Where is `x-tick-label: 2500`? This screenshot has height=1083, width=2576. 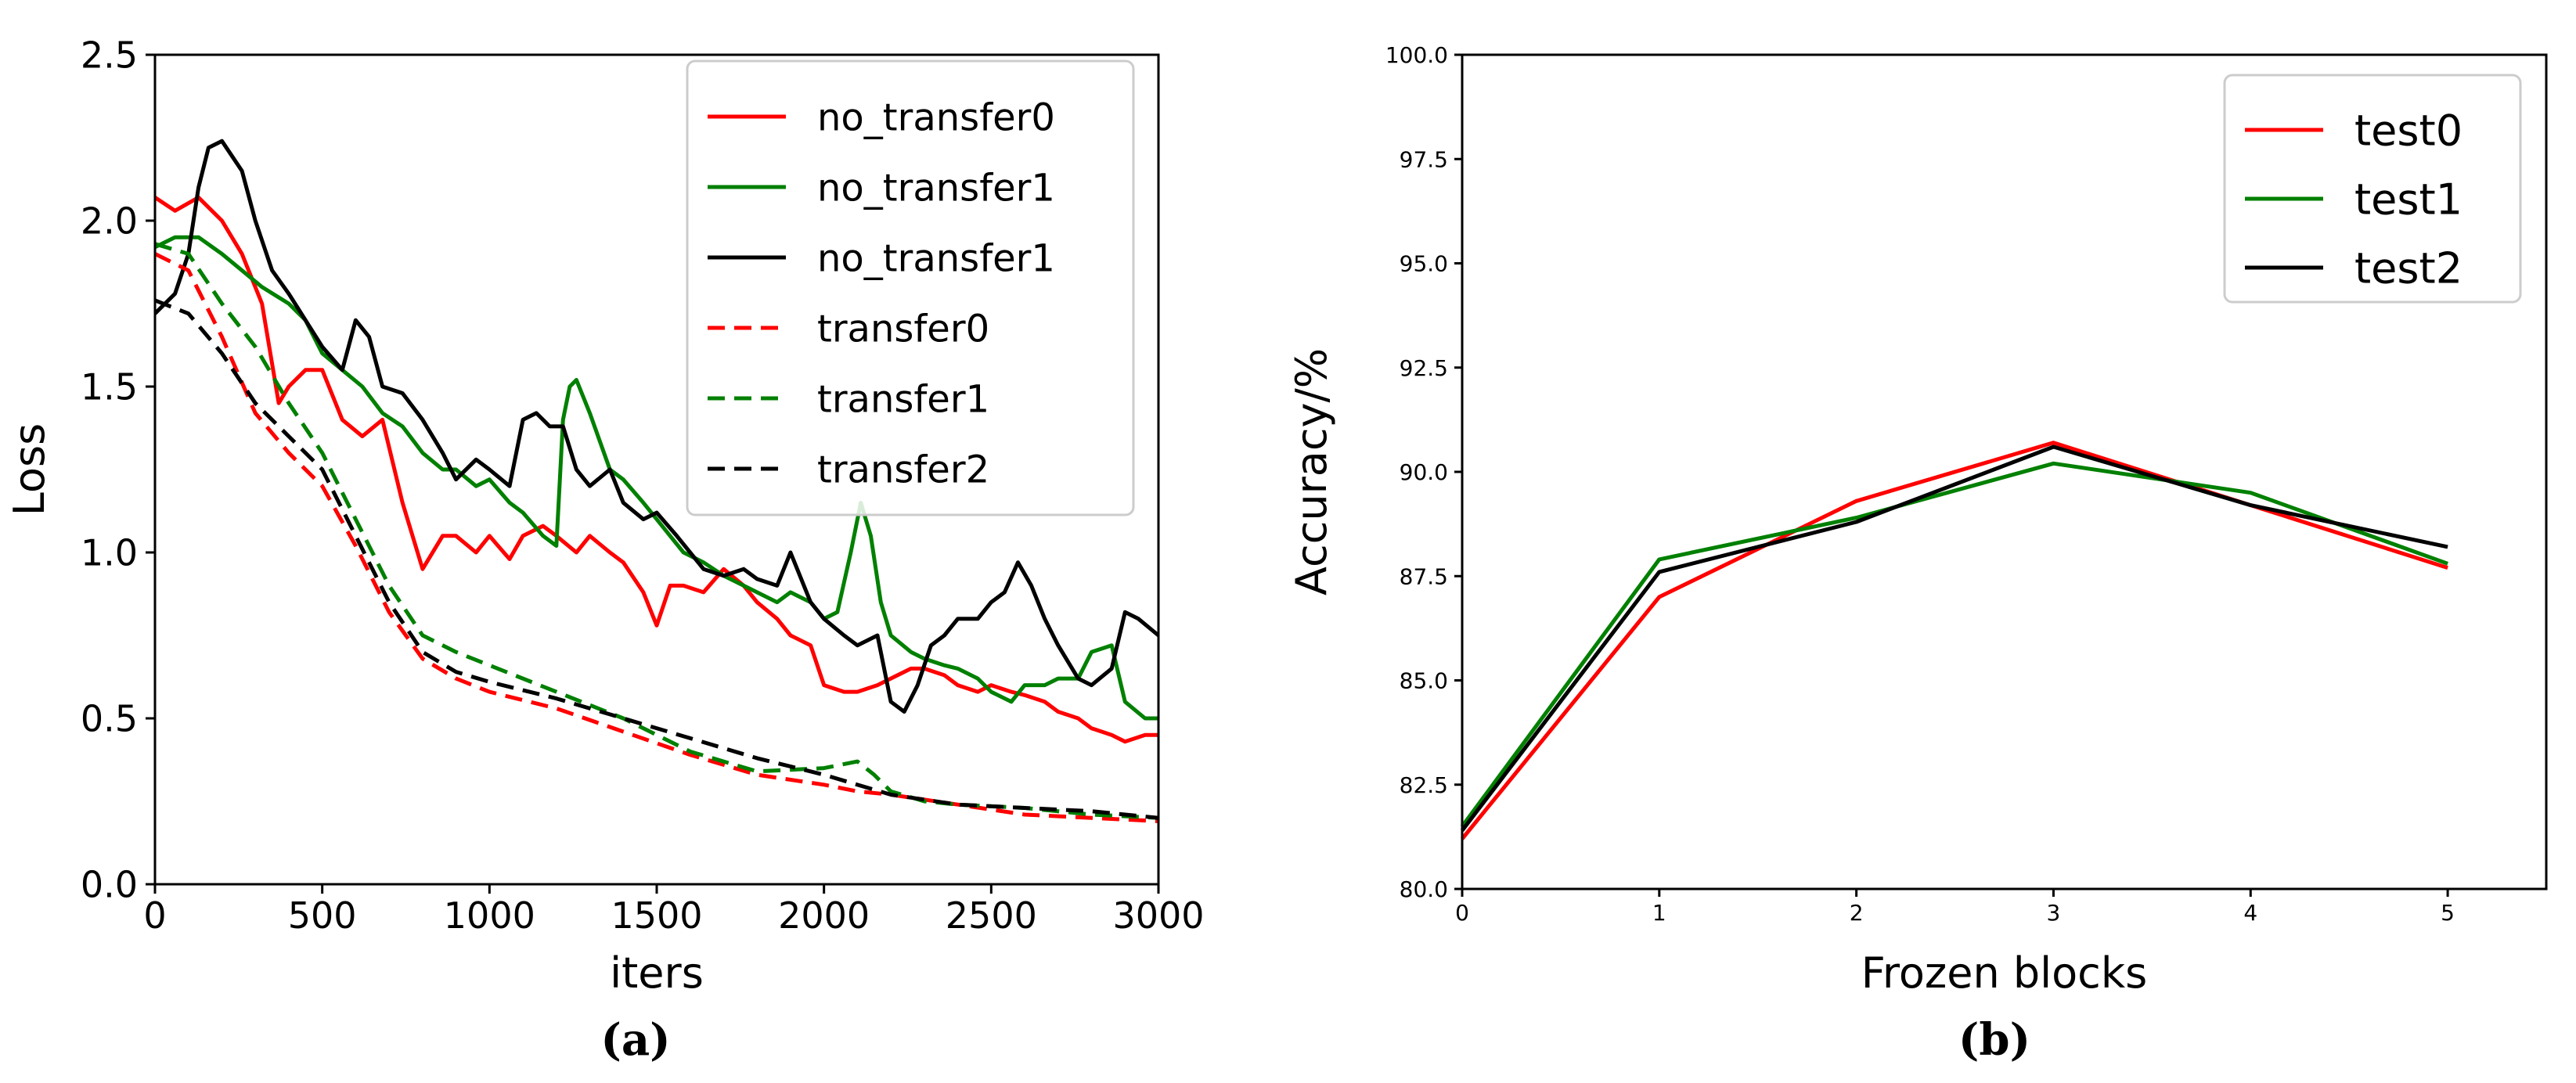
x-tick-label: 2500 is located at coordinates (991, 916).